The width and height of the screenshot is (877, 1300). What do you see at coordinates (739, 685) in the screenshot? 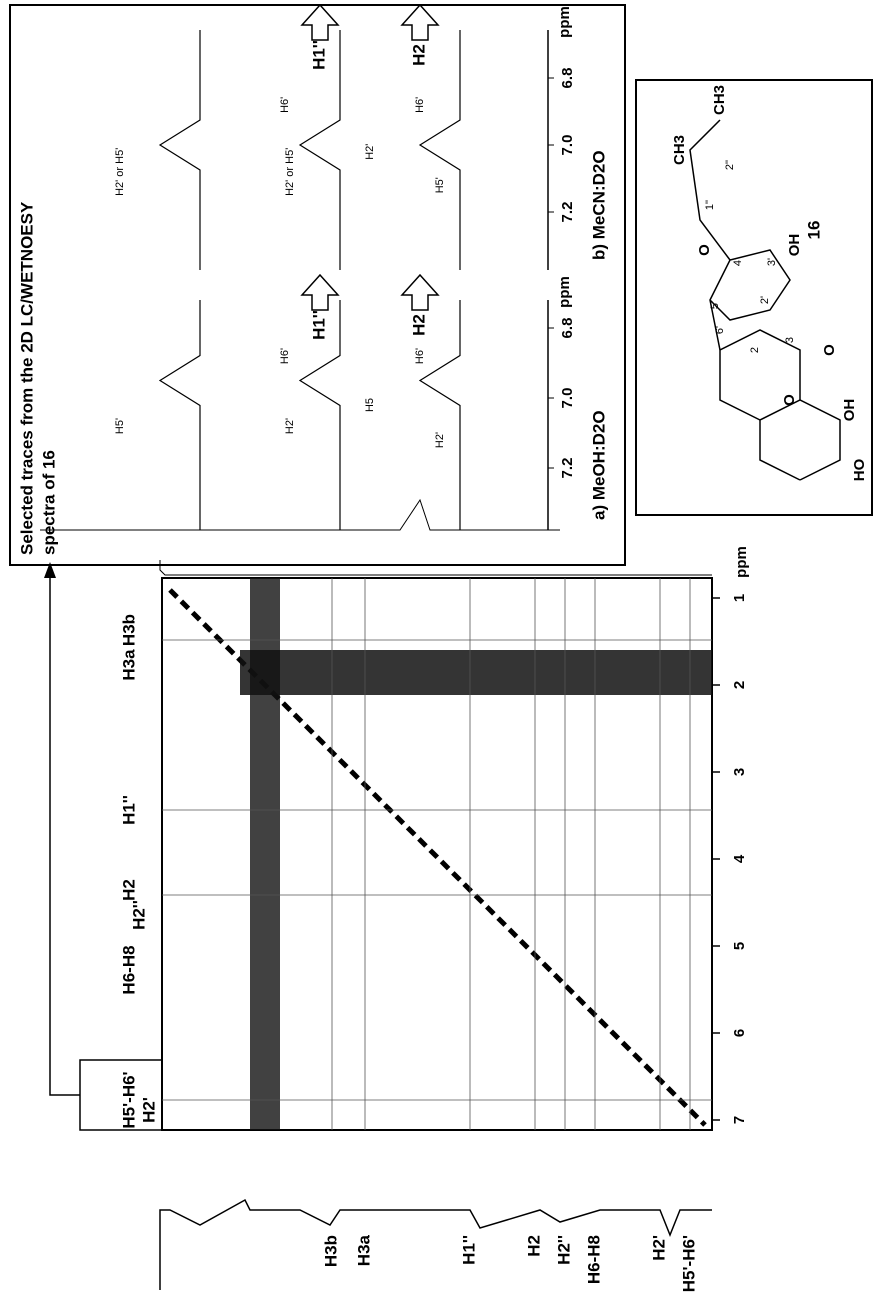
I see `axis-tick-label: 2` at bounding box center [739, 685].